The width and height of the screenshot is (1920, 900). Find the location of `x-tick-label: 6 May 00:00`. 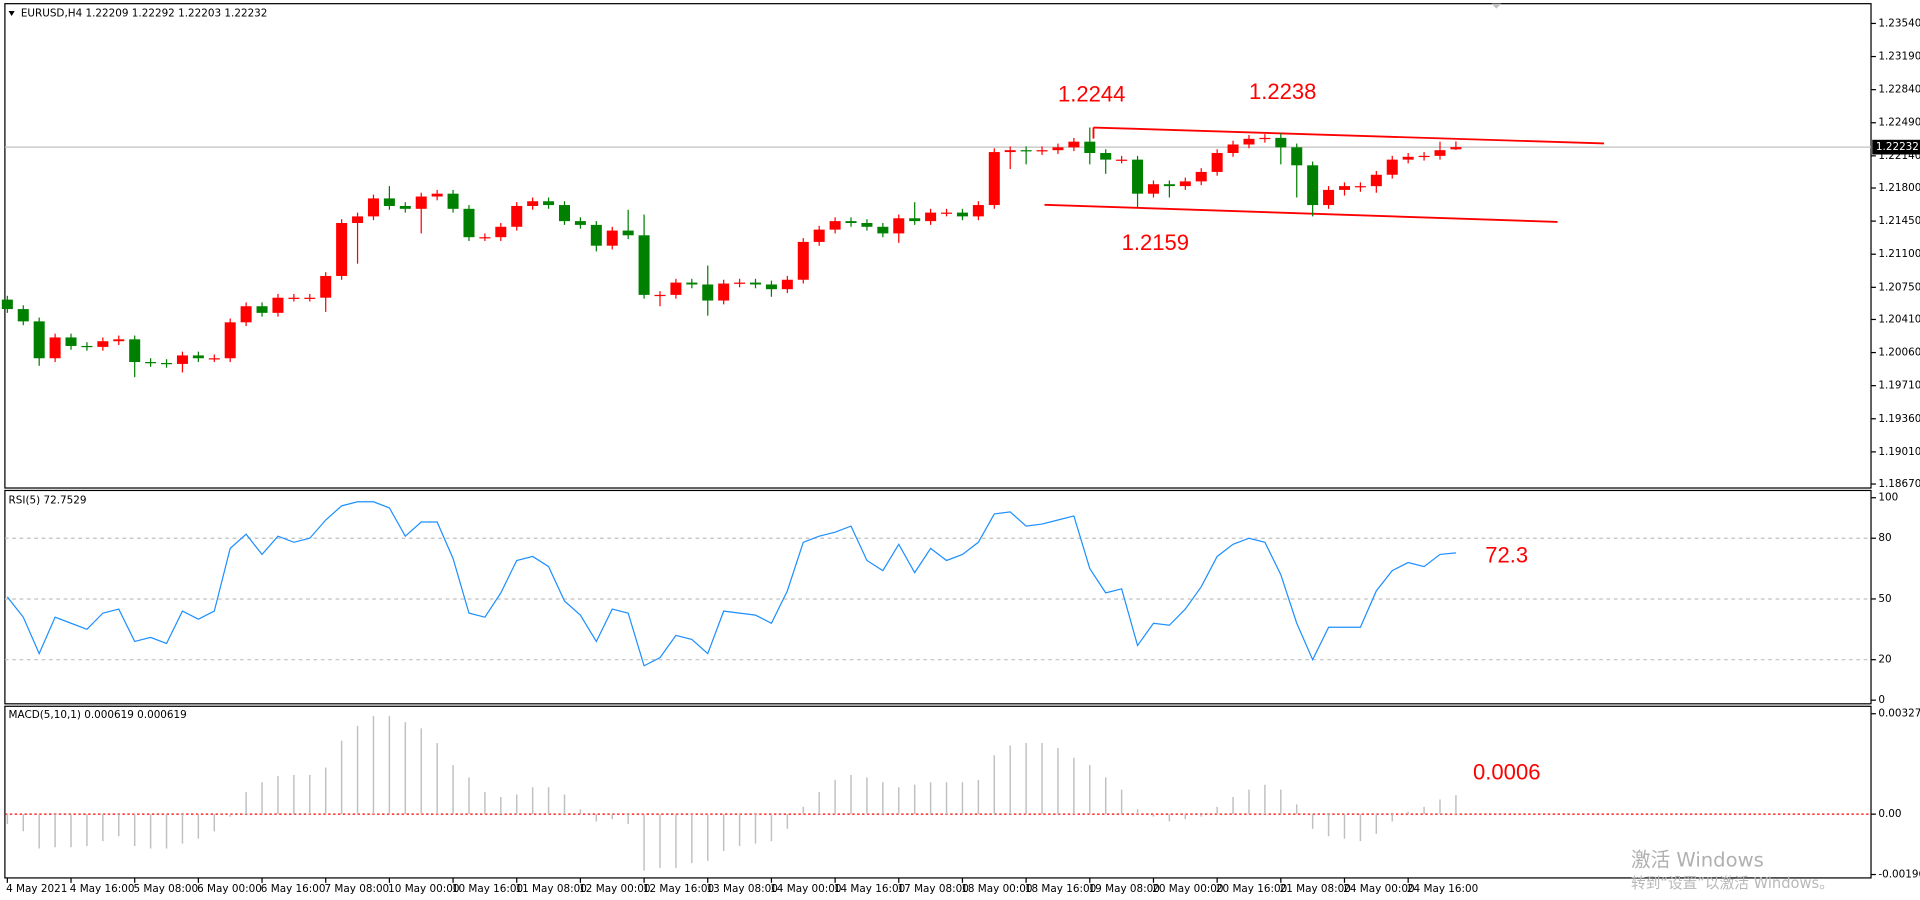

x-tick-label: 6 May 00:00 is located at coordinates (229, 889).